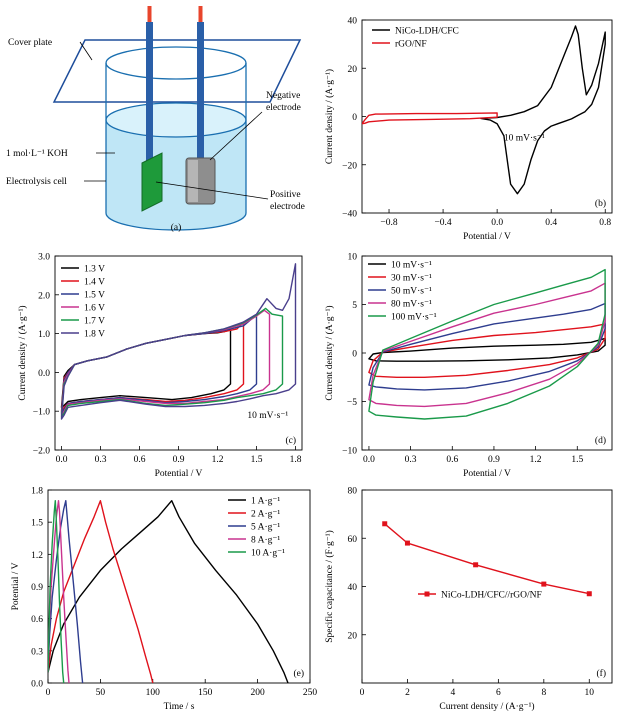  Describe the element at coordinates (94, 334) in the screenshot. I see `legend-label: 1.8 V` at that location.